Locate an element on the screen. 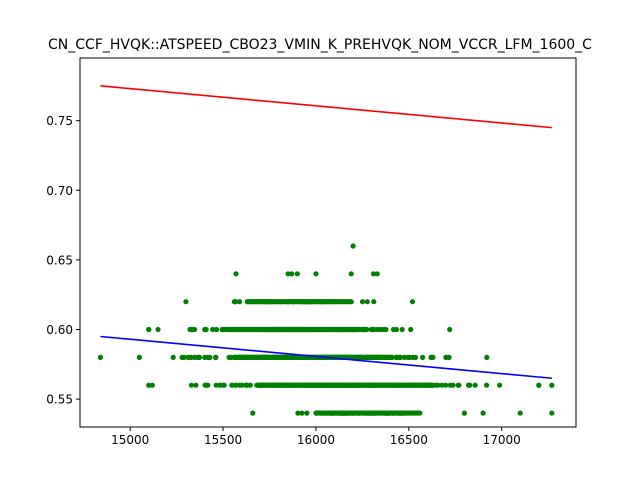 This screenshot has width=640, height=484. x-tick-label: 15500 is located at coordinates (223, 440).